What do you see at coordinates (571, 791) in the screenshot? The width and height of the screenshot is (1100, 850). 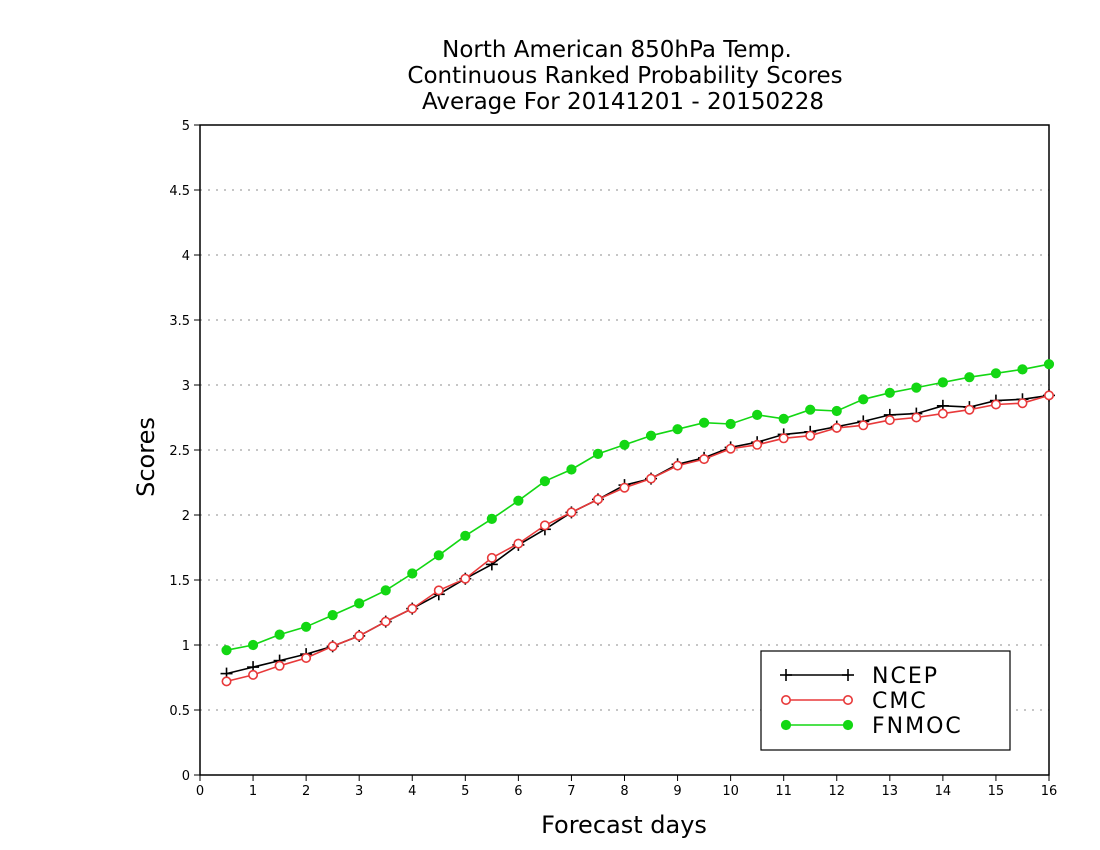 I see `x-tick-label: 7` at bounding box center [571, 791].